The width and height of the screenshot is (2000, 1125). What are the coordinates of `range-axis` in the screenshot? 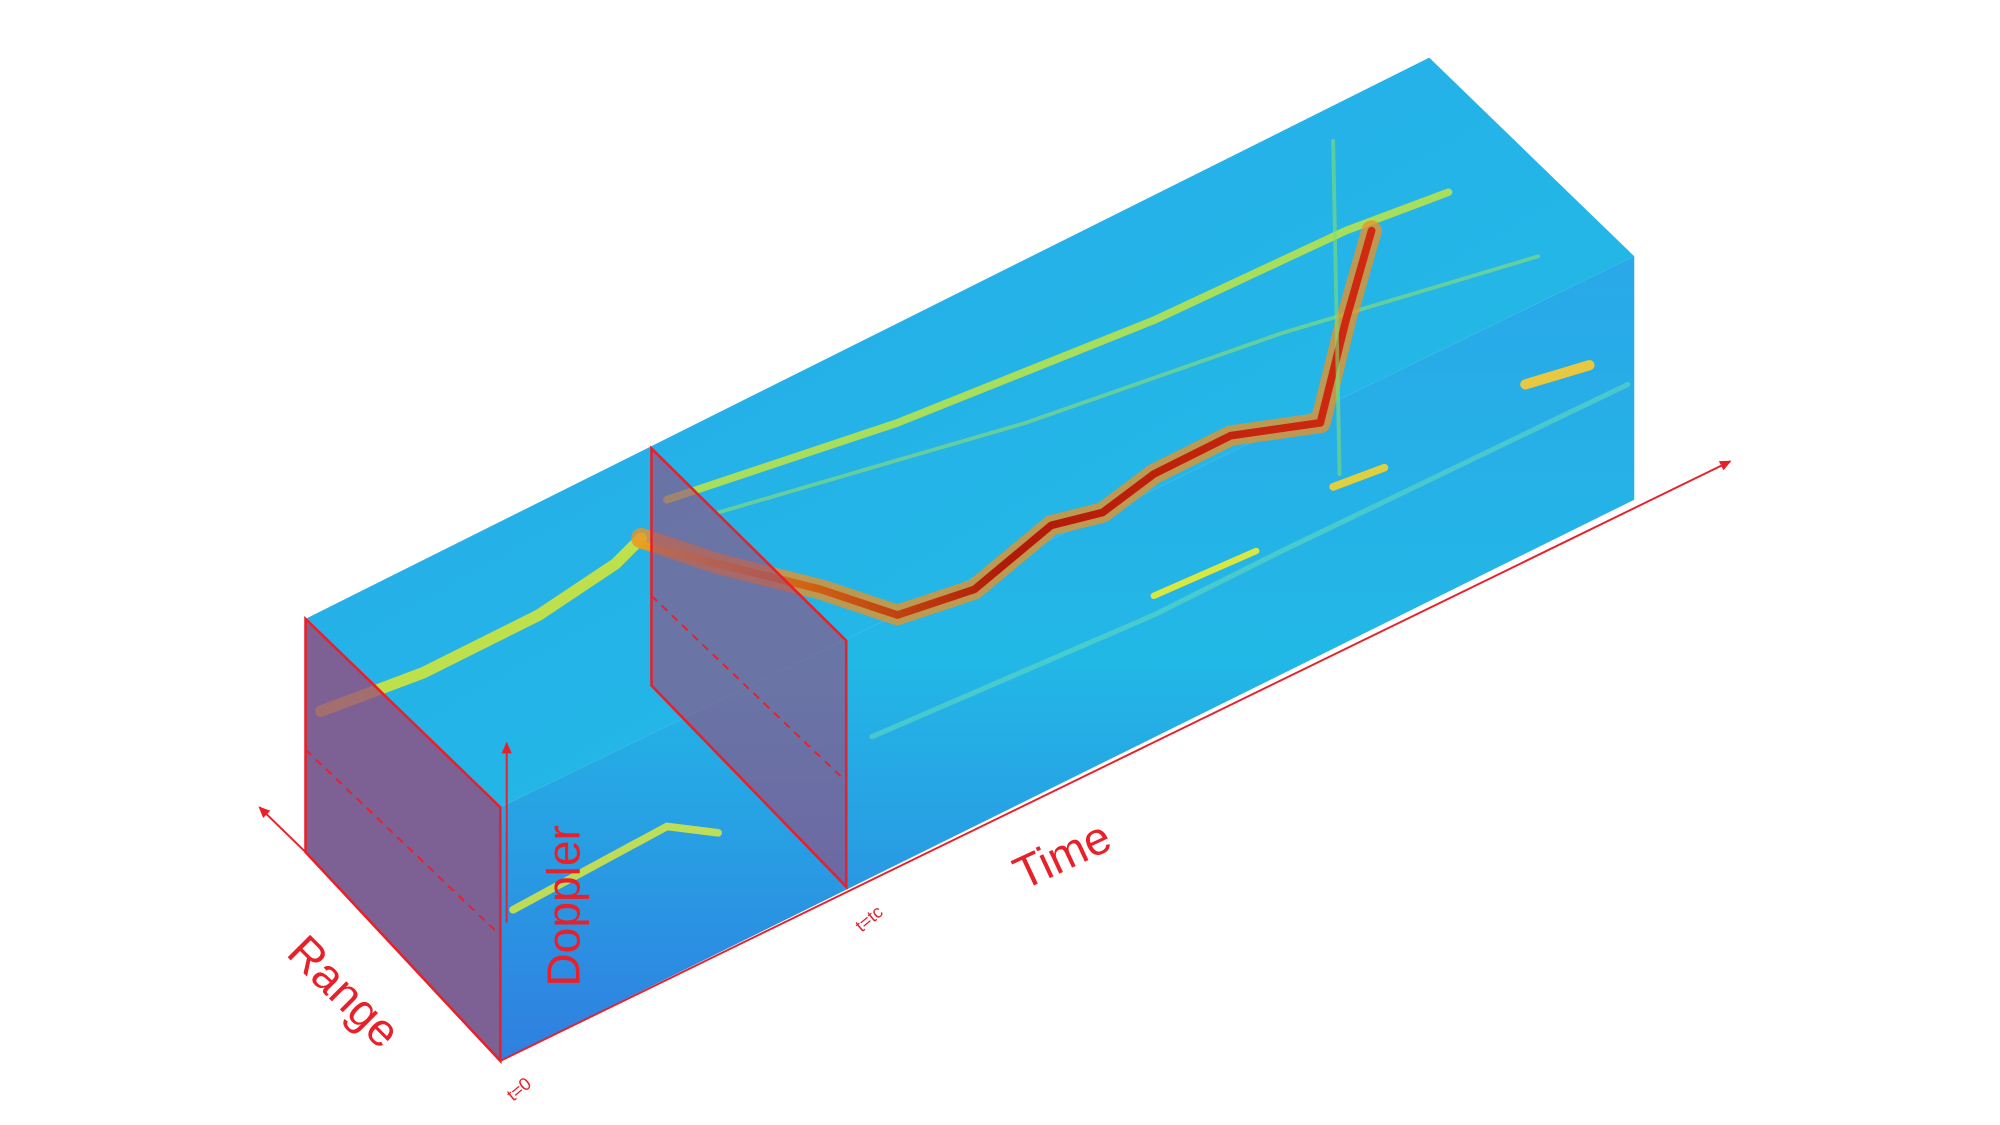 It's located at (282, 829).